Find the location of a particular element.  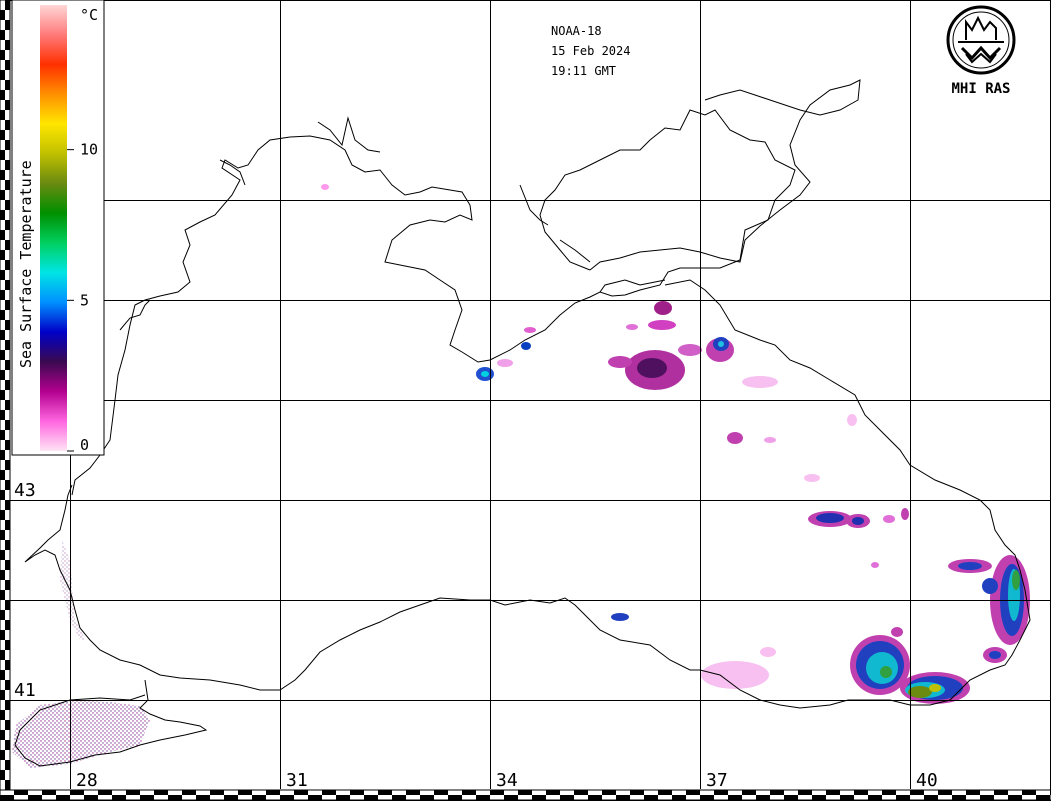

land-dotted-west is located at coordinates (73, 590).